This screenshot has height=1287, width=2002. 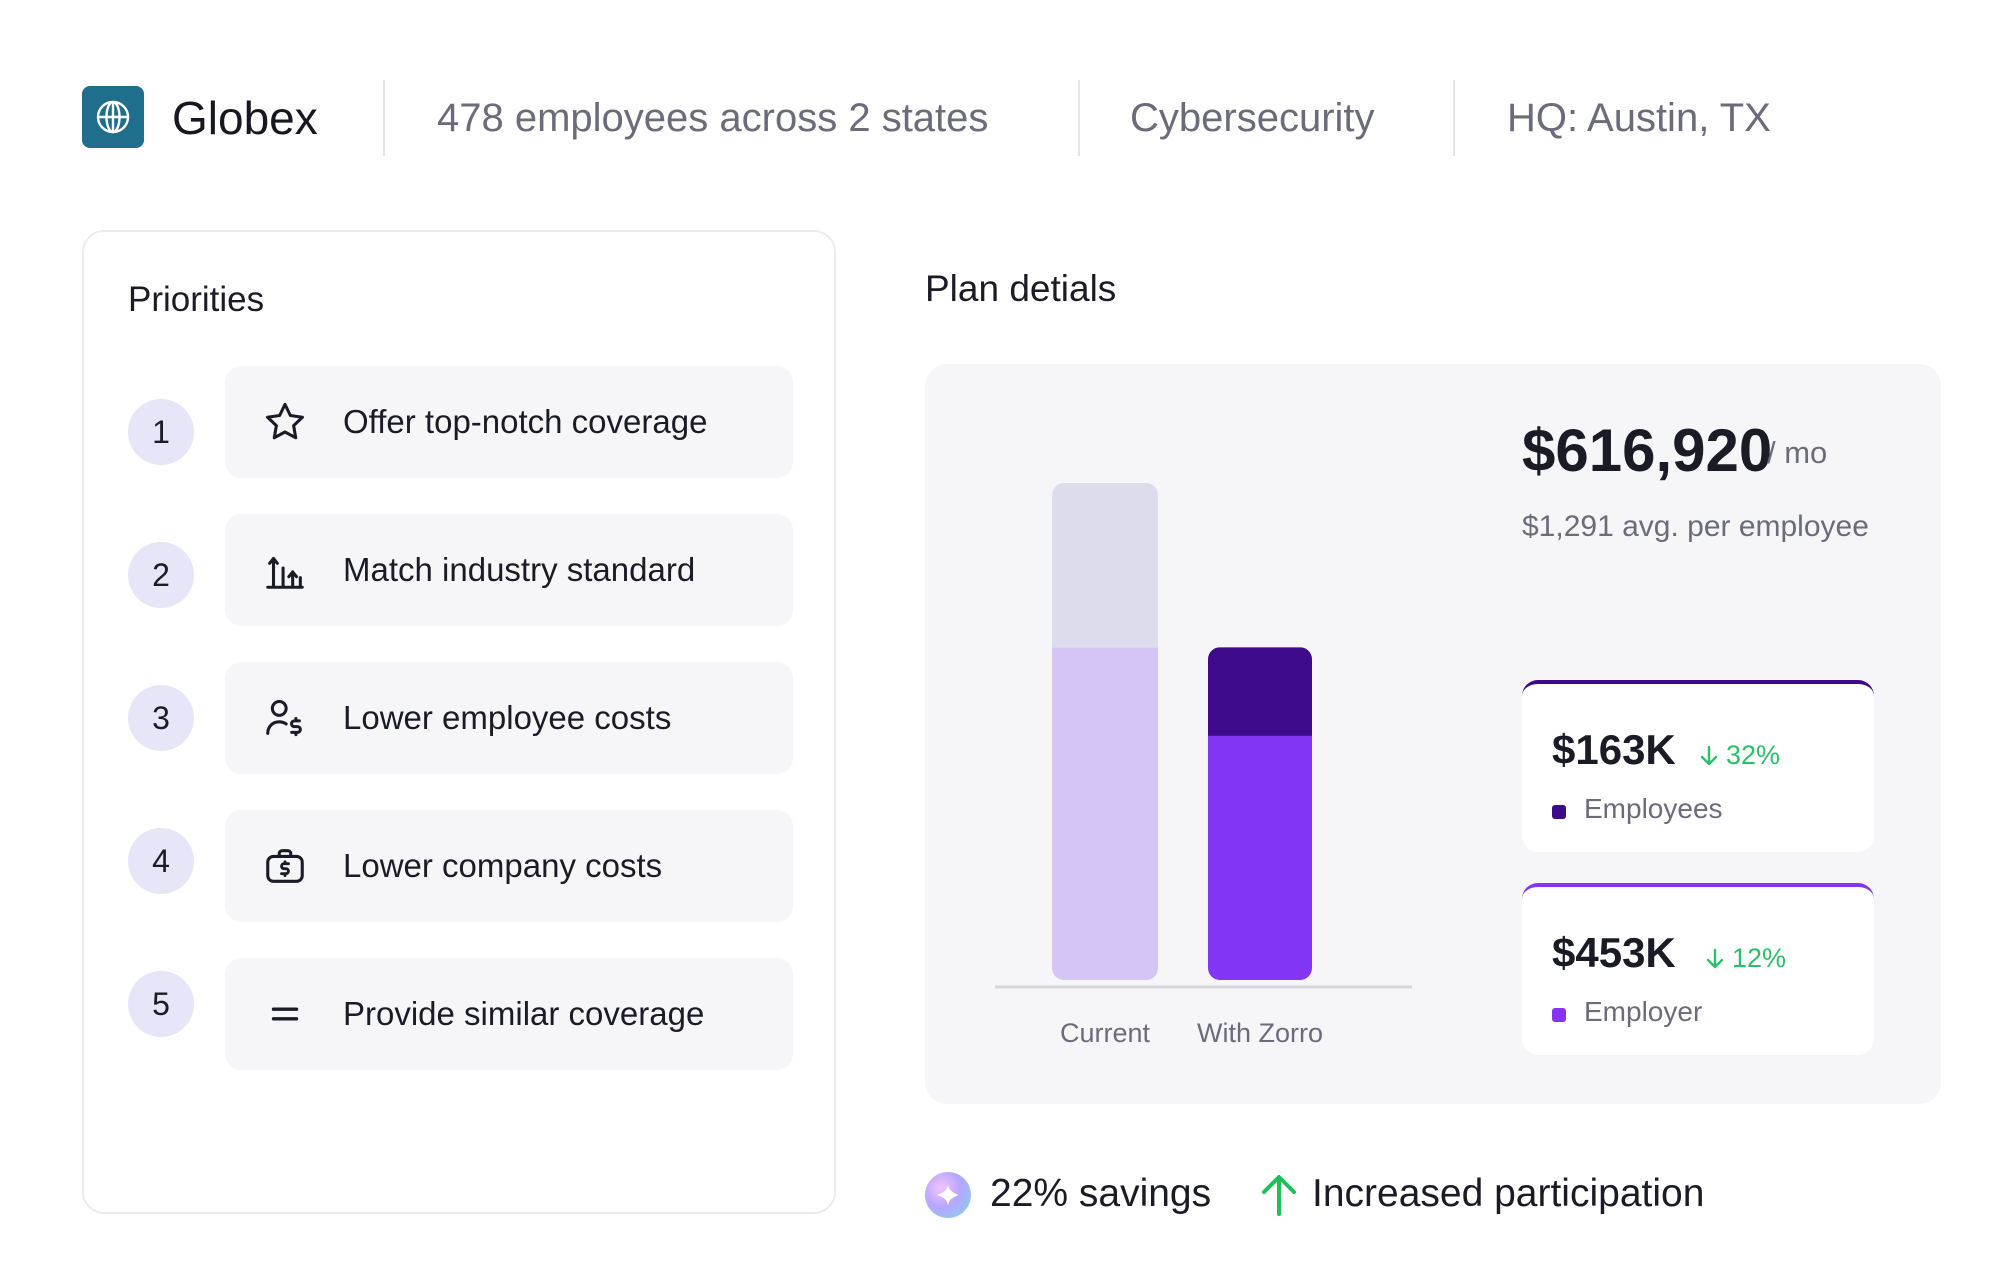 I want to click on priority-item: Lower employee costs, so click(x=509, y=718).